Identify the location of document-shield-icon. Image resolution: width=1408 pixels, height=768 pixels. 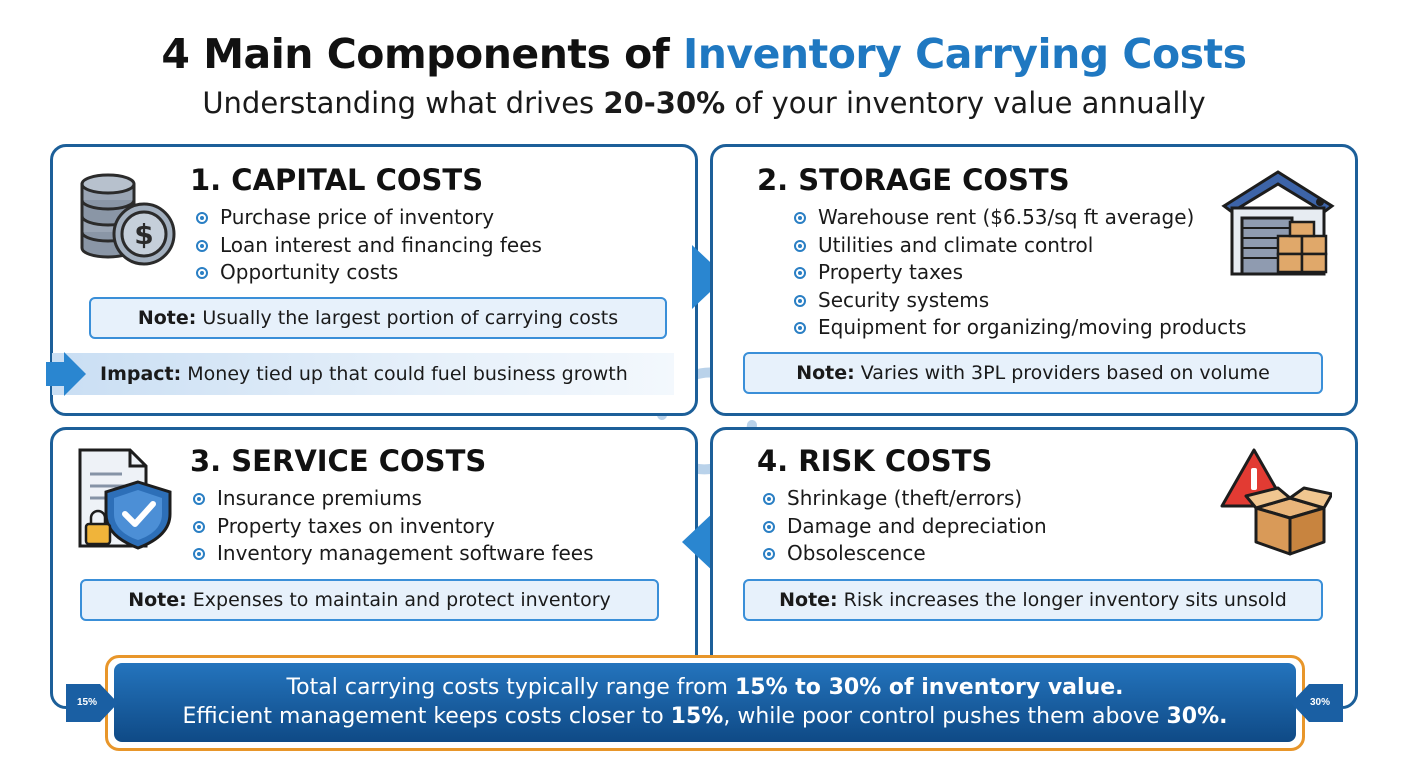
(125, 499).